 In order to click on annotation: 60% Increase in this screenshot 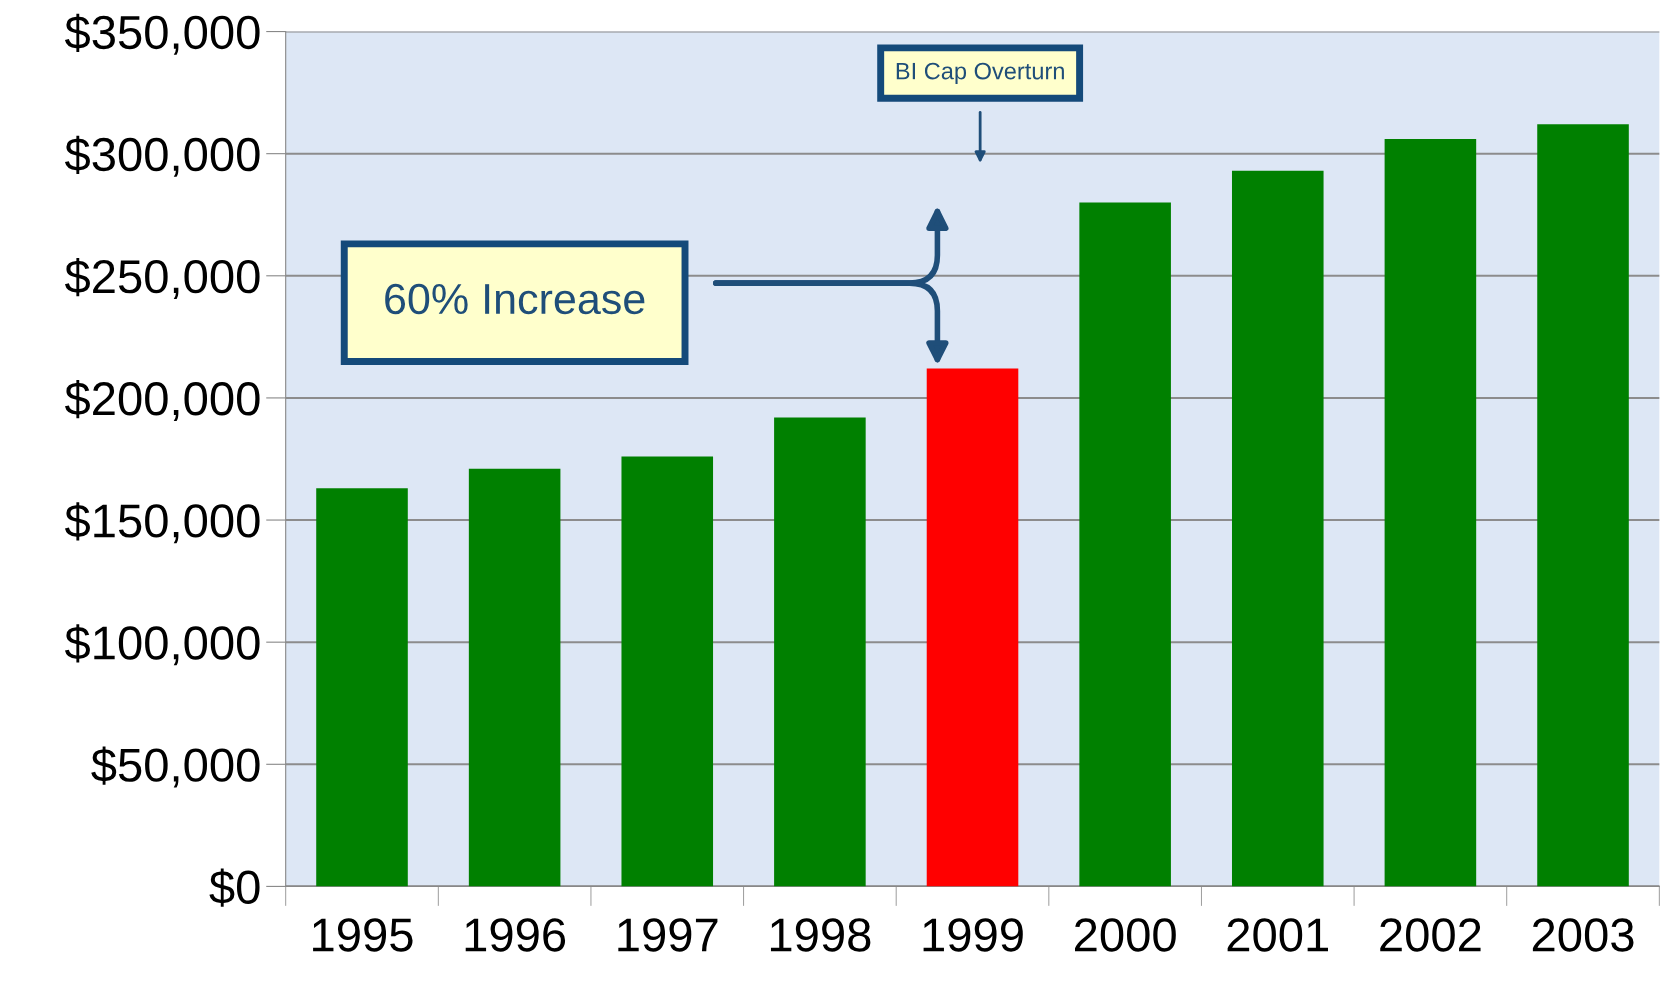, I will do `click(515, 299)`.